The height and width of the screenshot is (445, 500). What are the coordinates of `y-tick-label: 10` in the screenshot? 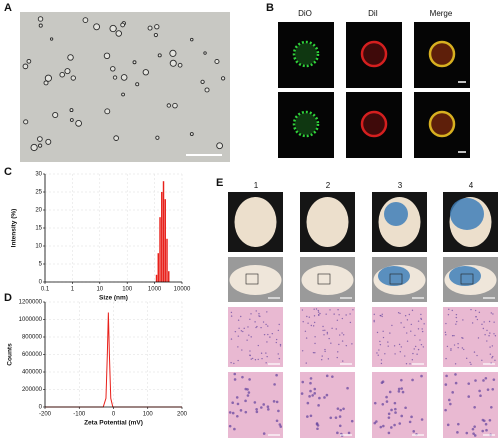 It's located at (38, 247).